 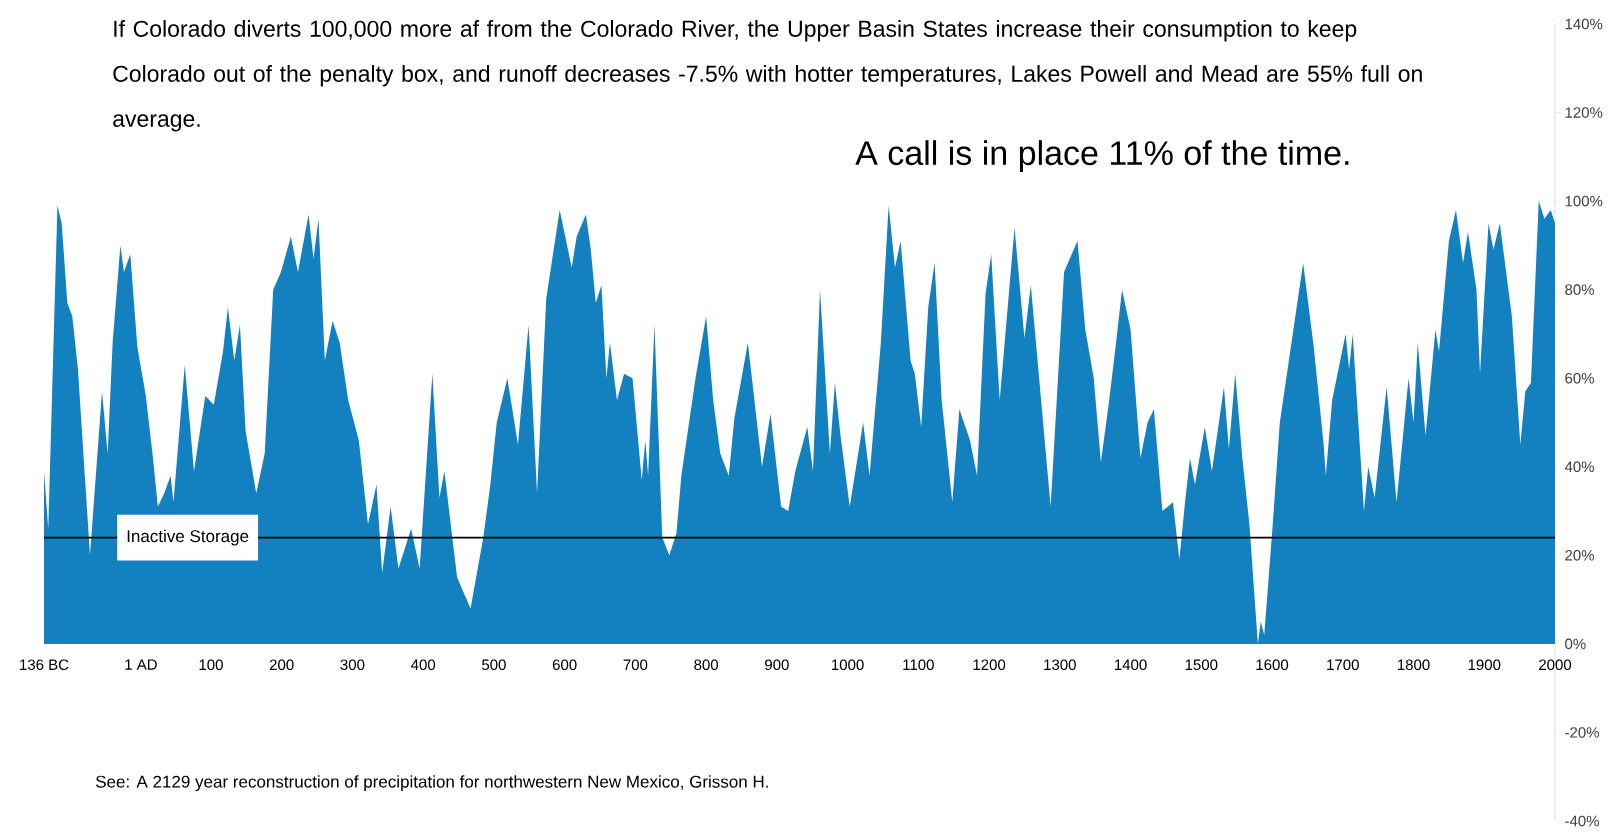 What do you see at coordinates (918, 665) in the screenshot?
I see `x-tick-label: 1100` at bounding box center [918, 665].